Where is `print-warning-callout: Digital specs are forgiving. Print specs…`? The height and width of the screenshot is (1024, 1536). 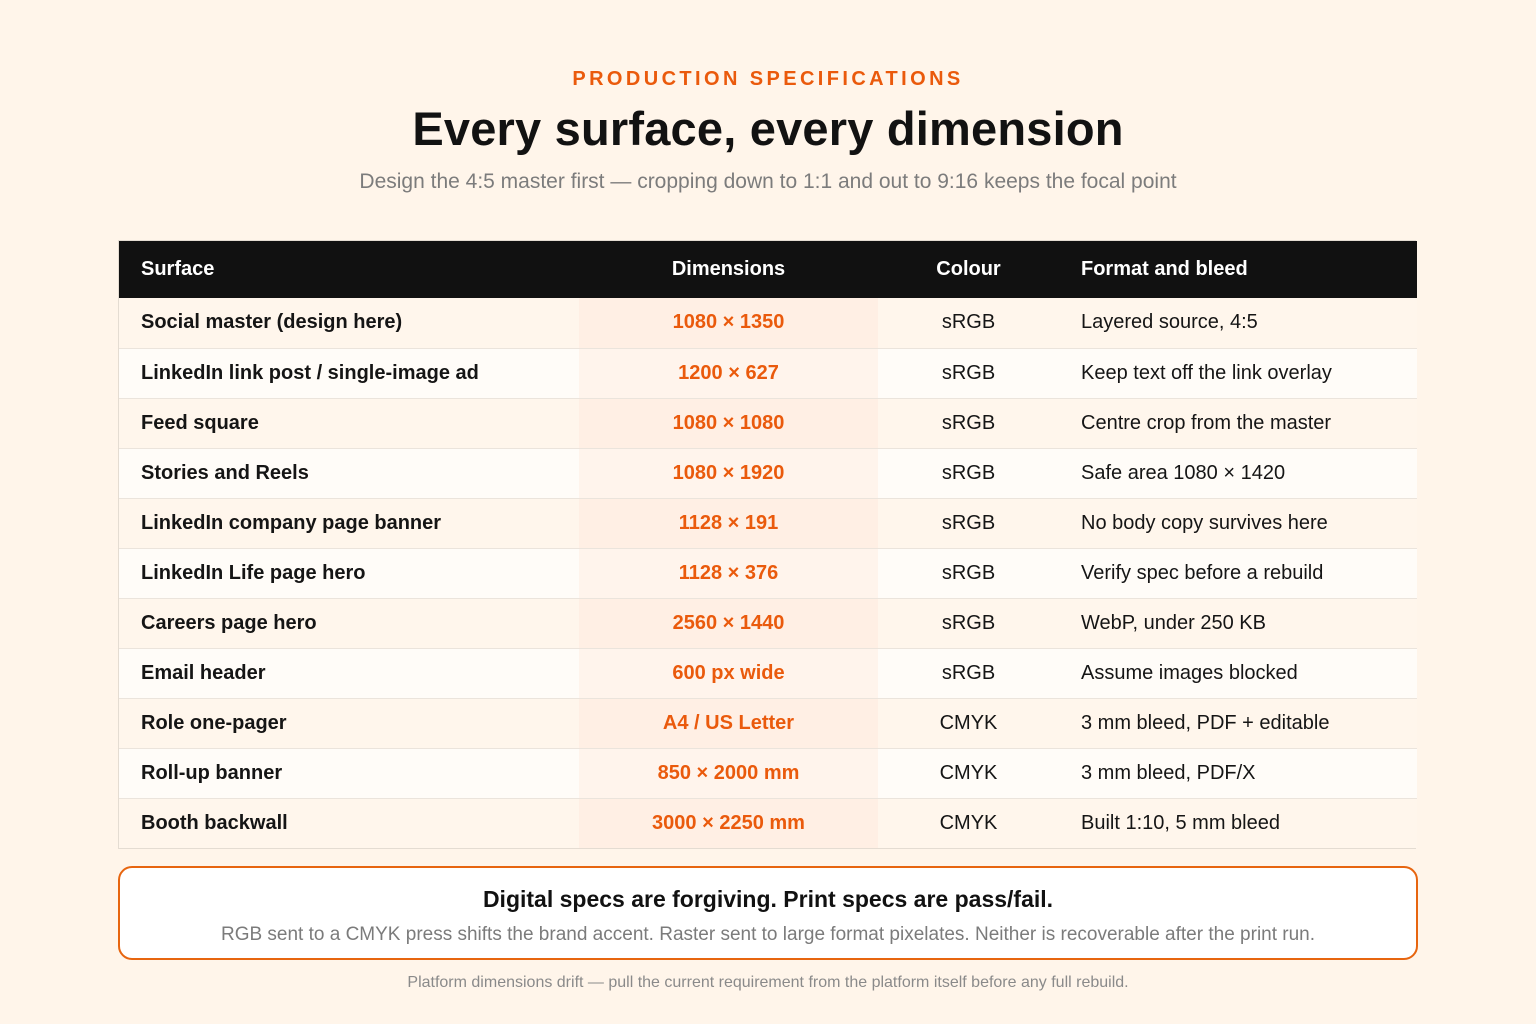 print-warning-callout: Digital specs are forgiving. Print specs… is located at coordinates (768, 913).